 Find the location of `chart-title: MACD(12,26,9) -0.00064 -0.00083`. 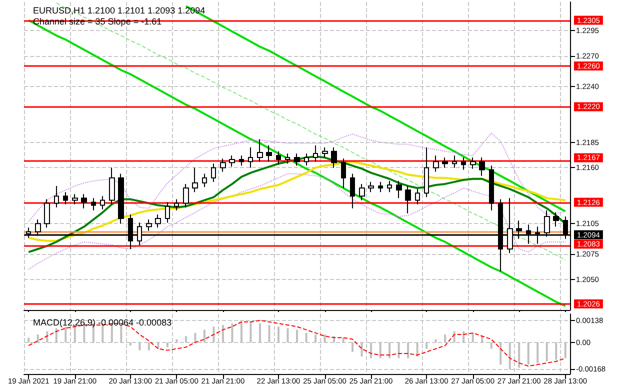

chart-title: MACD(12,26,9) -0.00064 -0.00083 is located at coordinates (102, 323).